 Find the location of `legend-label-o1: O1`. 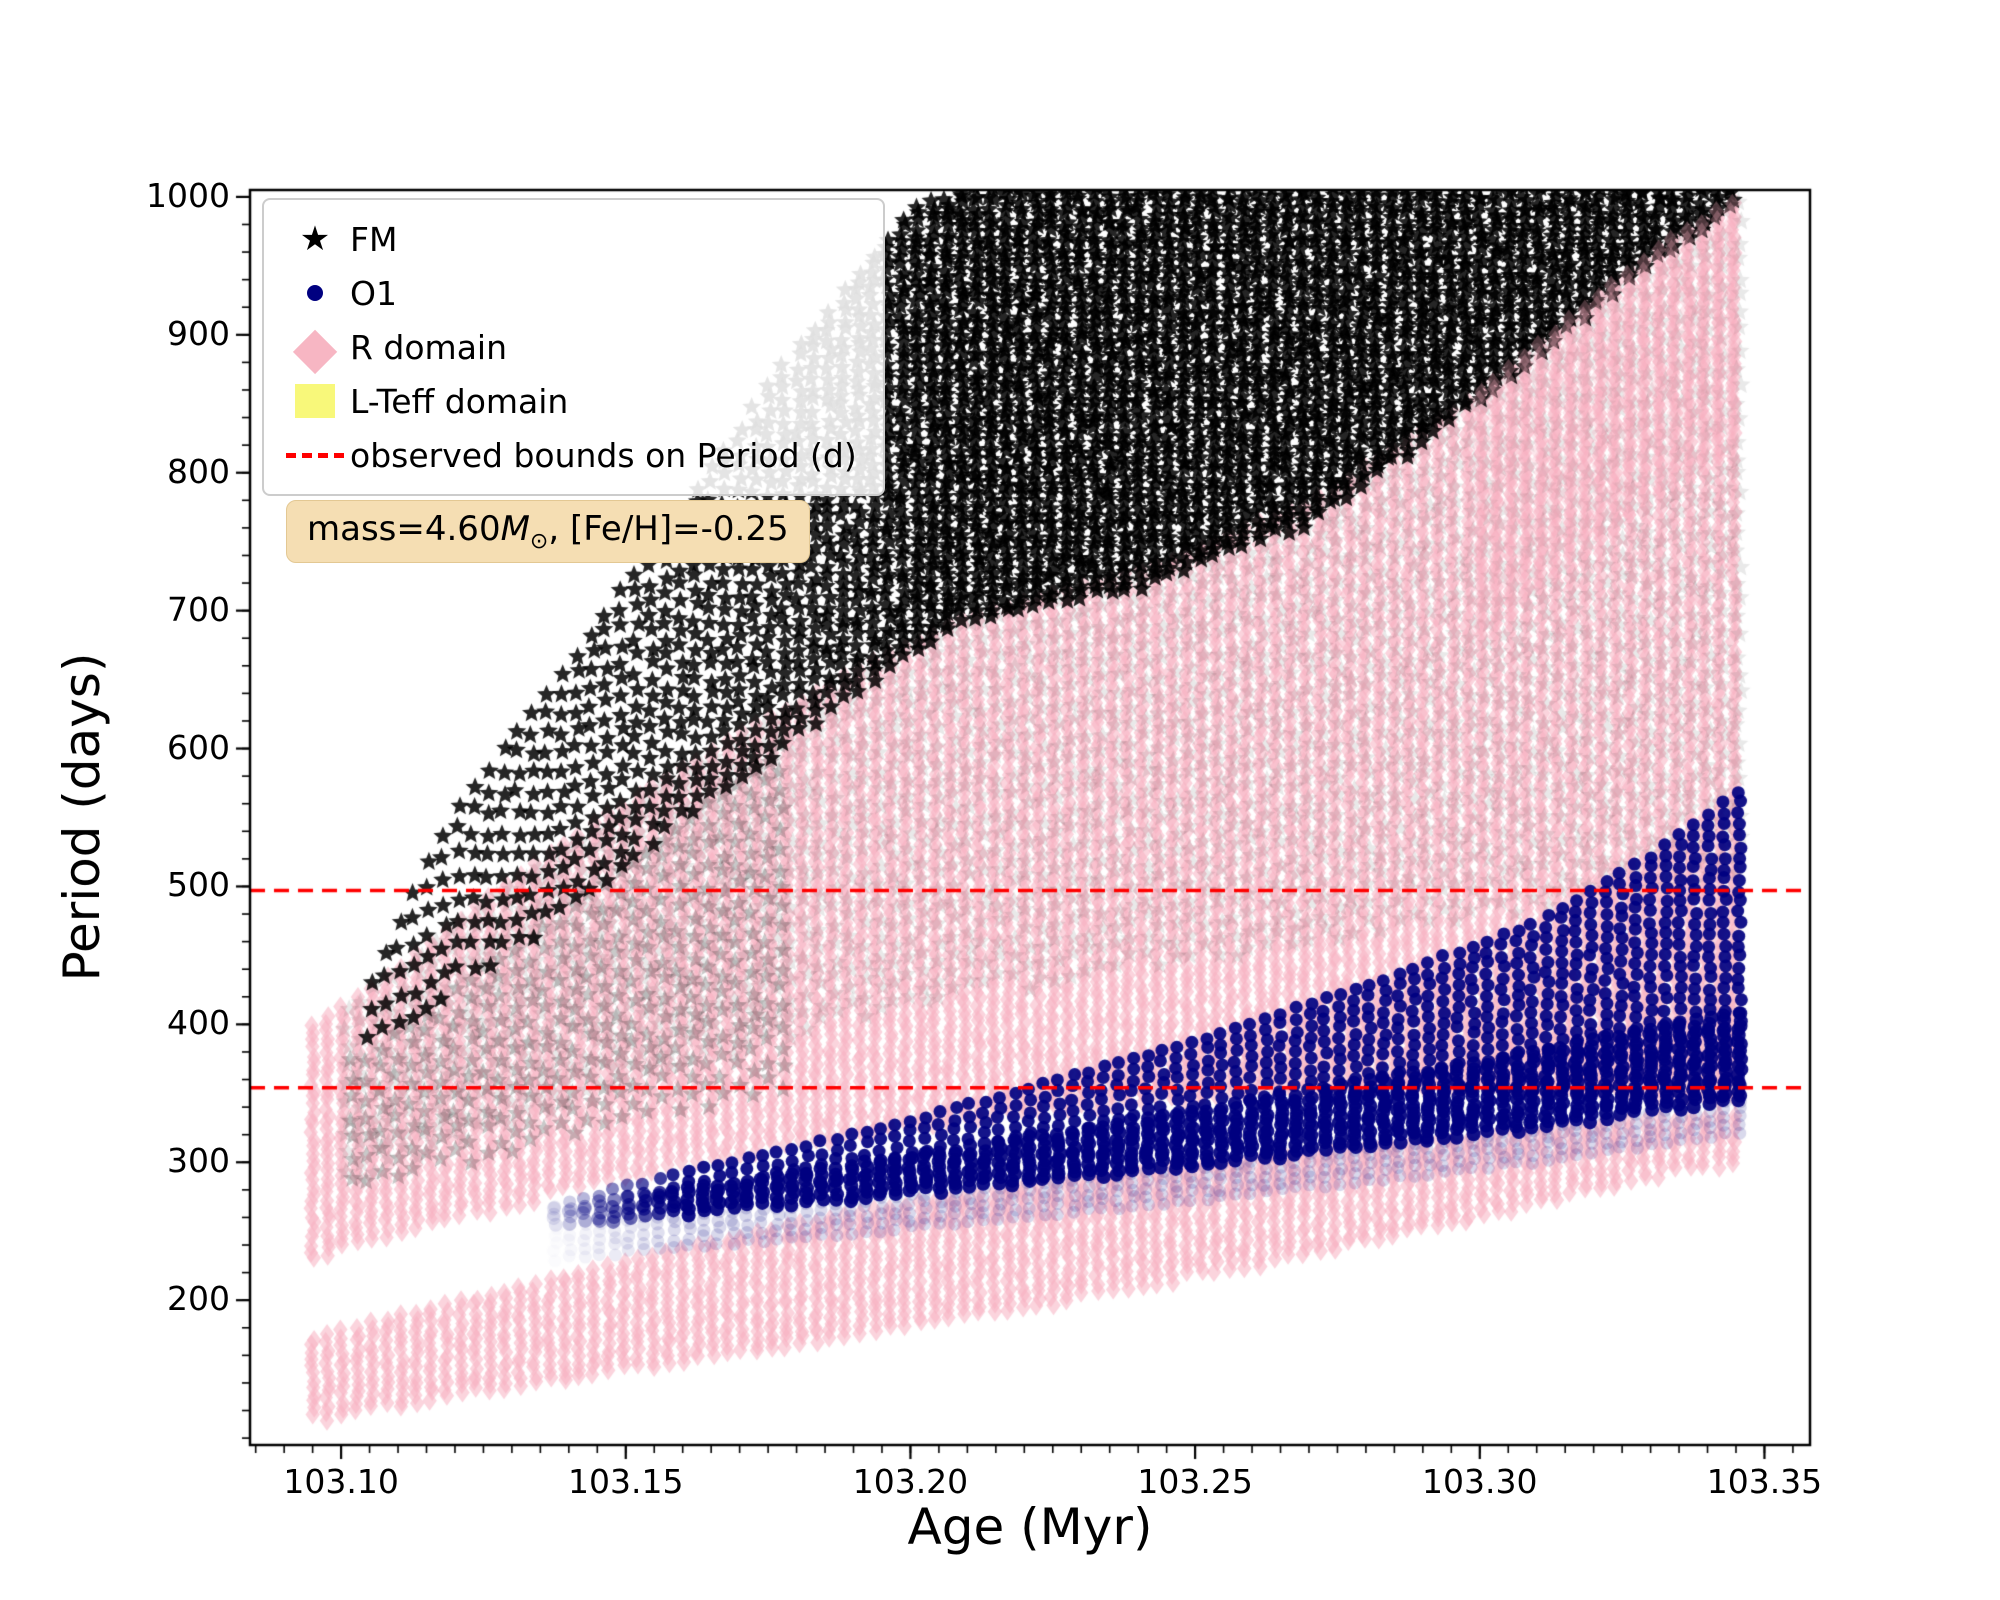

legend-label-o1: O1 is located at coordinates (373, 293).